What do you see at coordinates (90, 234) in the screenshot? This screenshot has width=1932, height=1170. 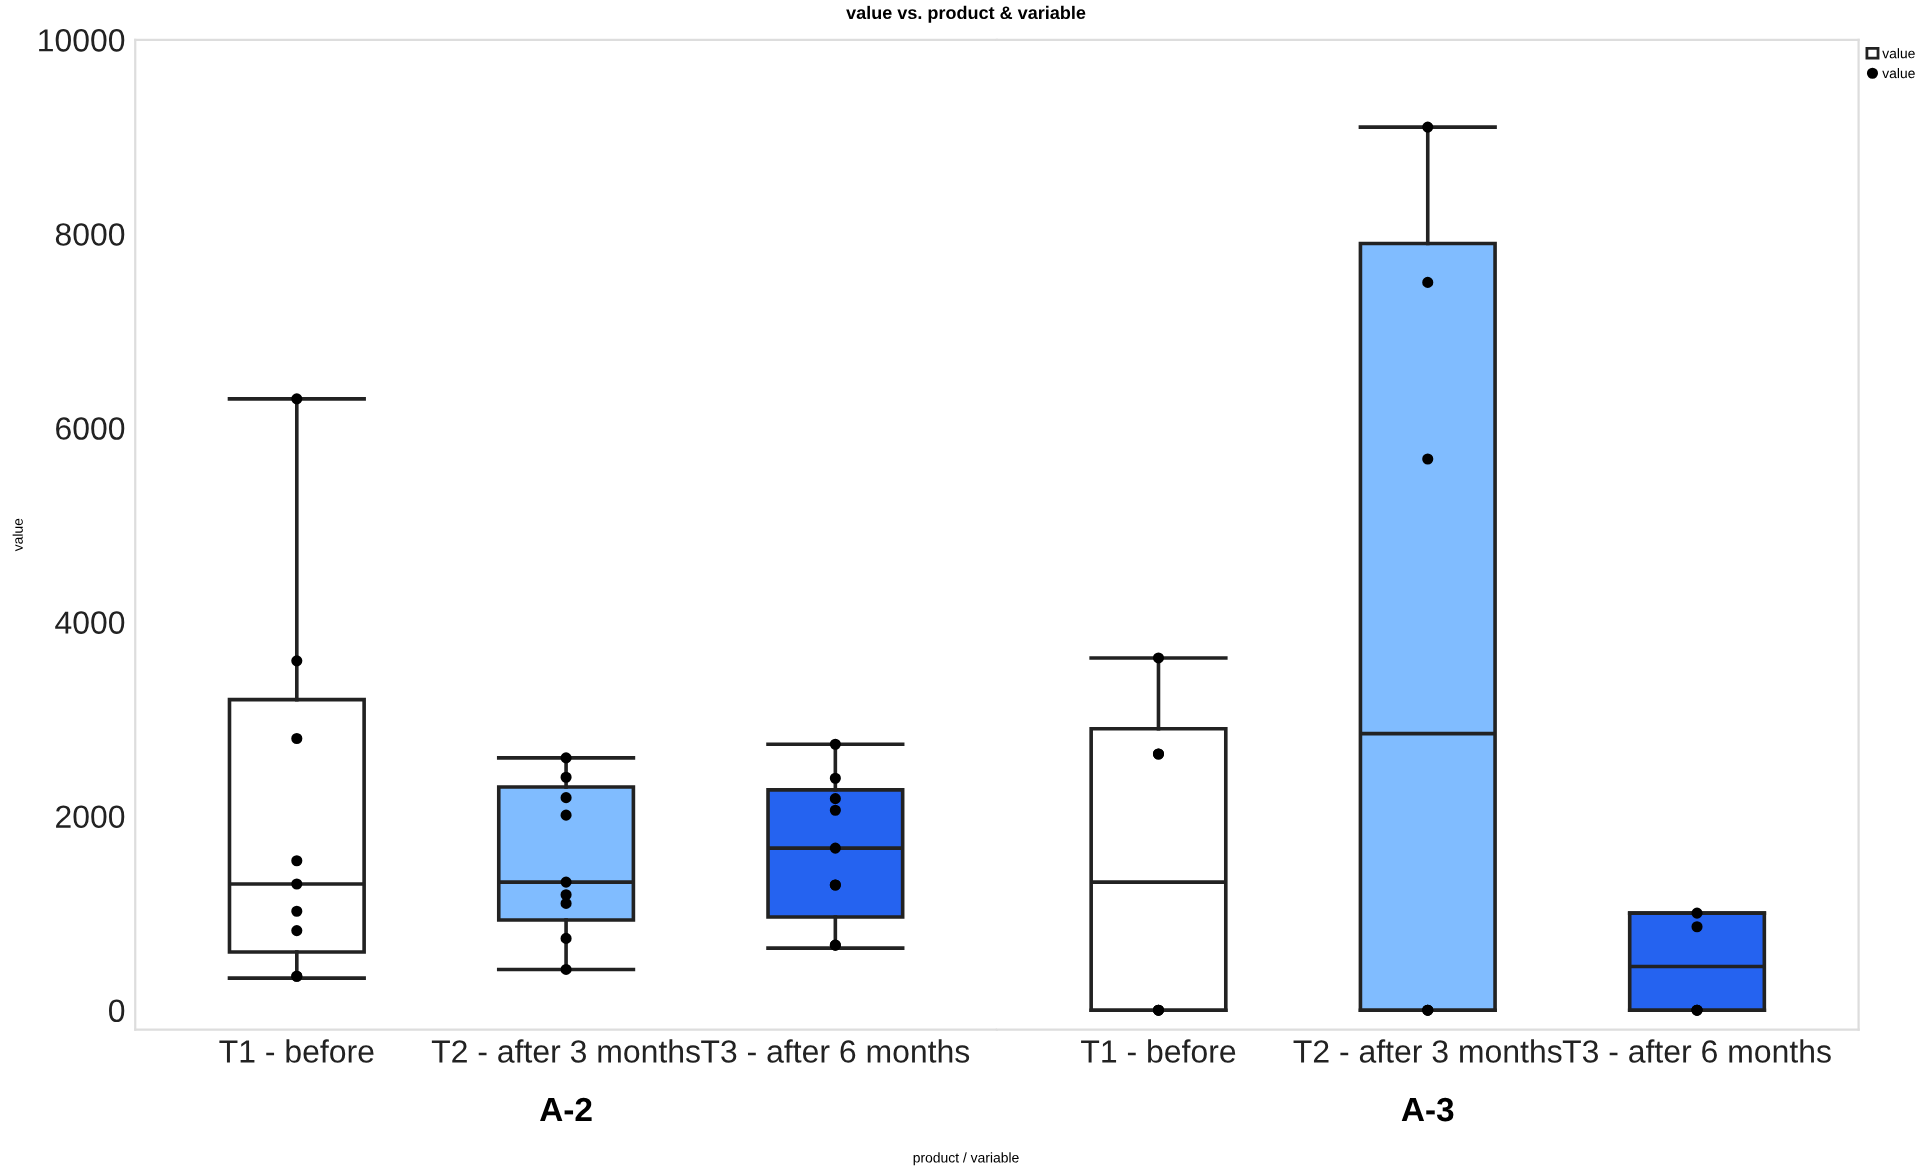 I see `y-tick-label: 8000` at bounding box center [90, 234].